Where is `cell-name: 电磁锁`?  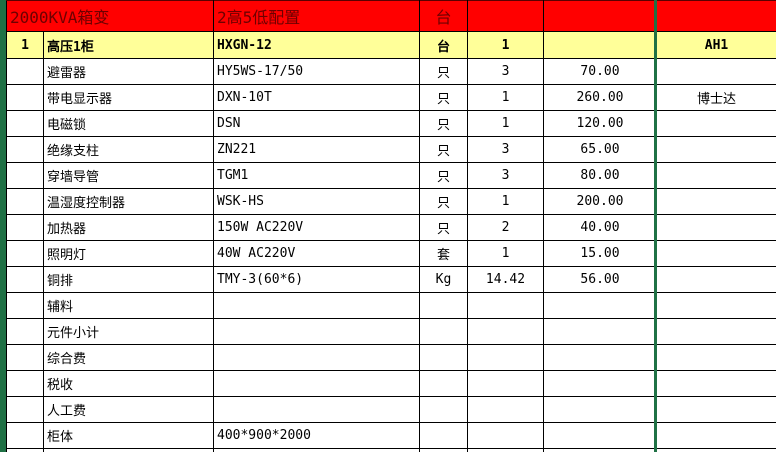
cell-name: 电磁锁 is located at coordinates (128, 123).